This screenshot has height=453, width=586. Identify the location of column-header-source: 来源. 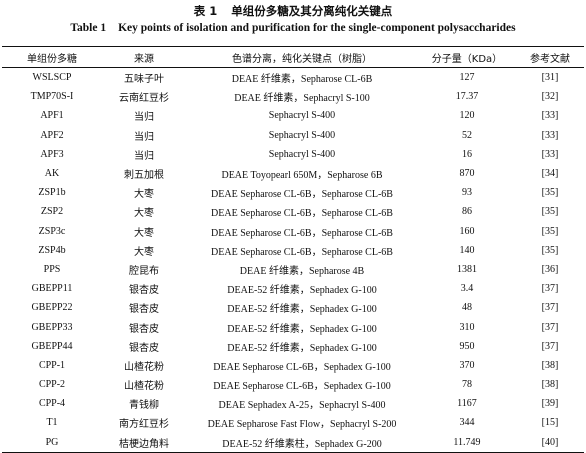
(144, 57).